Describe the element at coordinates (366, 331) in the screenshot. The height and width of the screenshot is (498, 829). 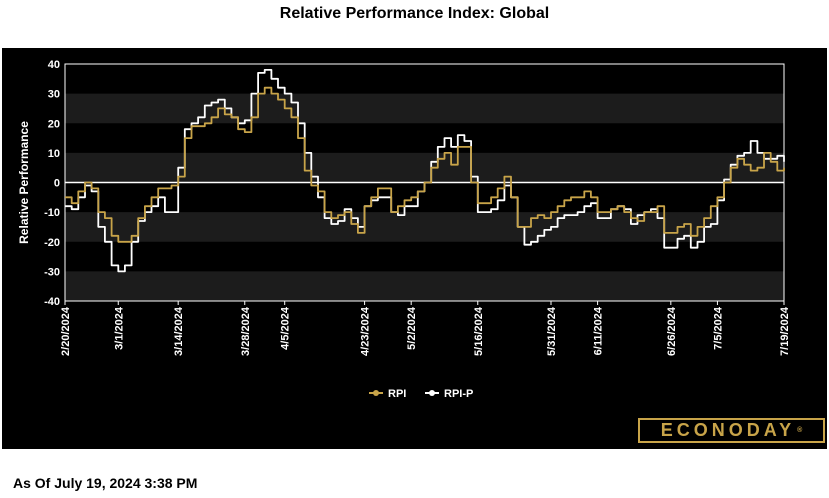
I see `x-tick-label: 4/23/2024` at that location.